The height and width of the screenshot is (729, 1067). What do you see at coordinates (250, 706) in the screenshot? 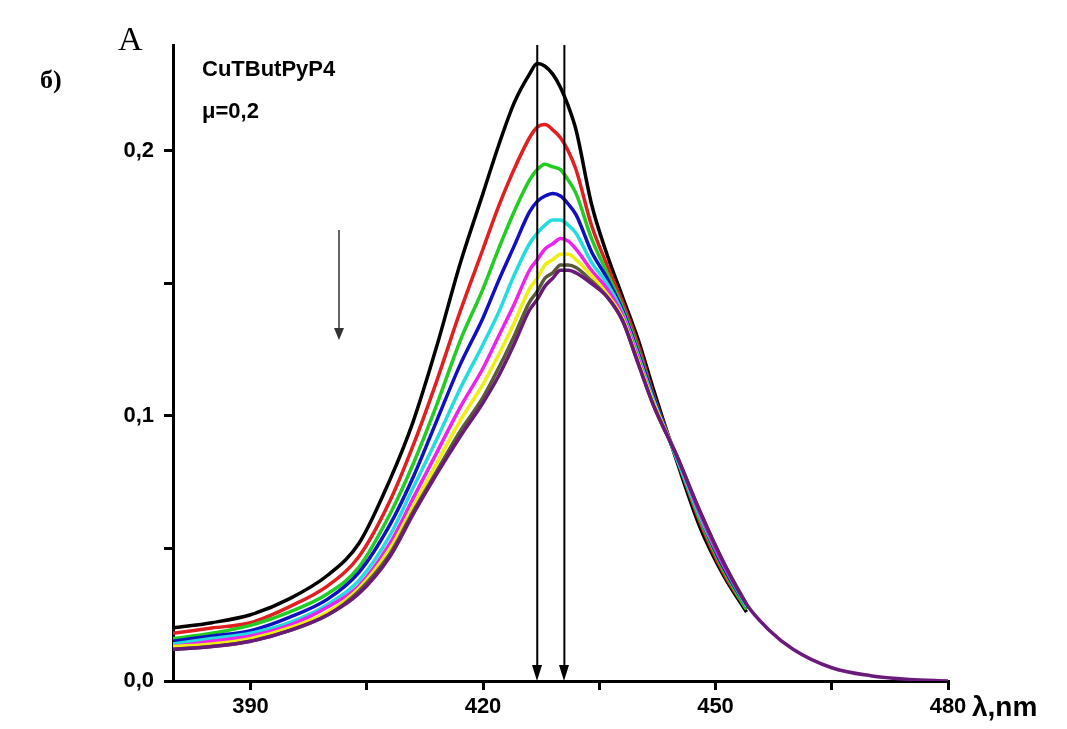
I see `x-tick-label: 390` at bounding box center [250, 706].